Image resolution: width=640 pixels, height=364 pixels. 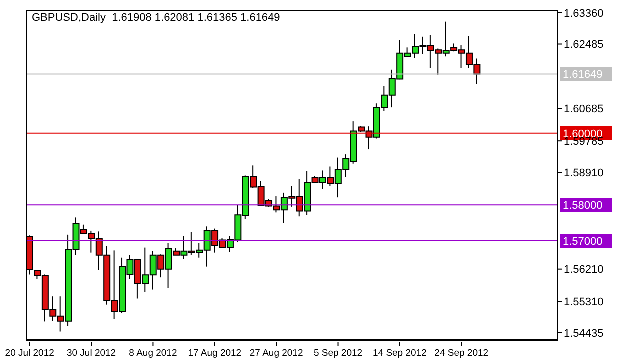 What do you see at coordinates (584, 14) in the screenshot?
I see `y-tick-label: 1.63360` at bounding box center [584, 14].